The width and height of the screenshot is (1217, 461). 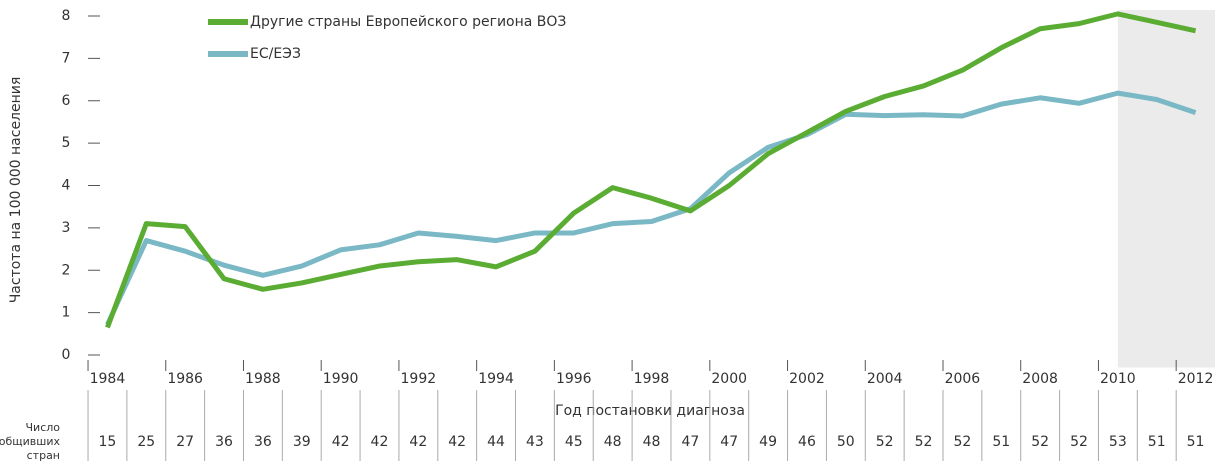 I want to click on x-tick-label: 2002, so click(x=807, y=379).